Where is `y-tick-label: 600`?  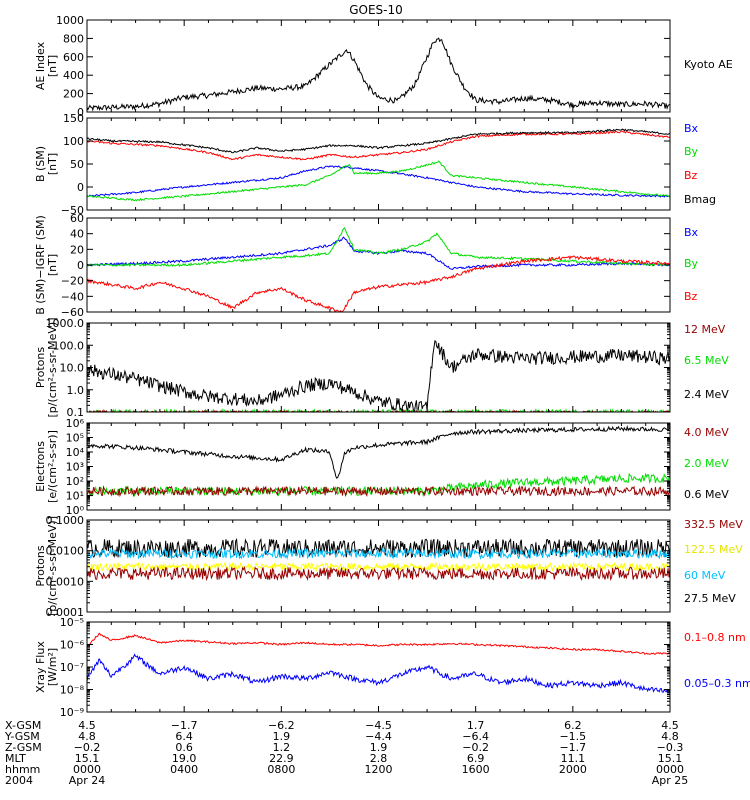
y-tick-label: 600 is located at coordinates (73, 57).